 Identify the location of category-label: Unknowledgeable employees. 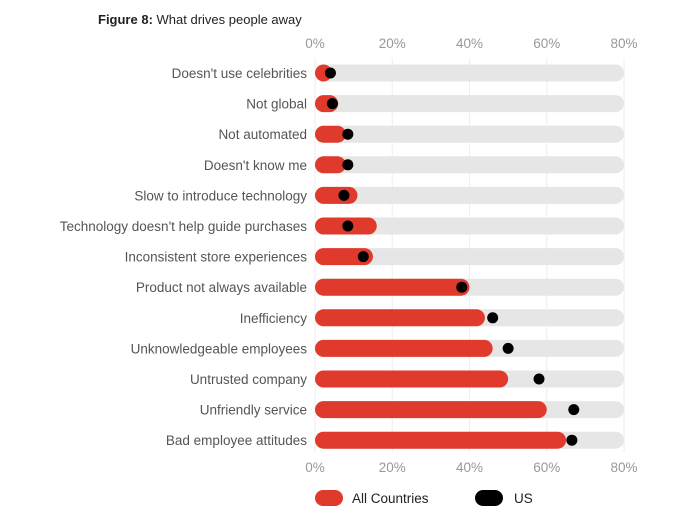
(219, 348).